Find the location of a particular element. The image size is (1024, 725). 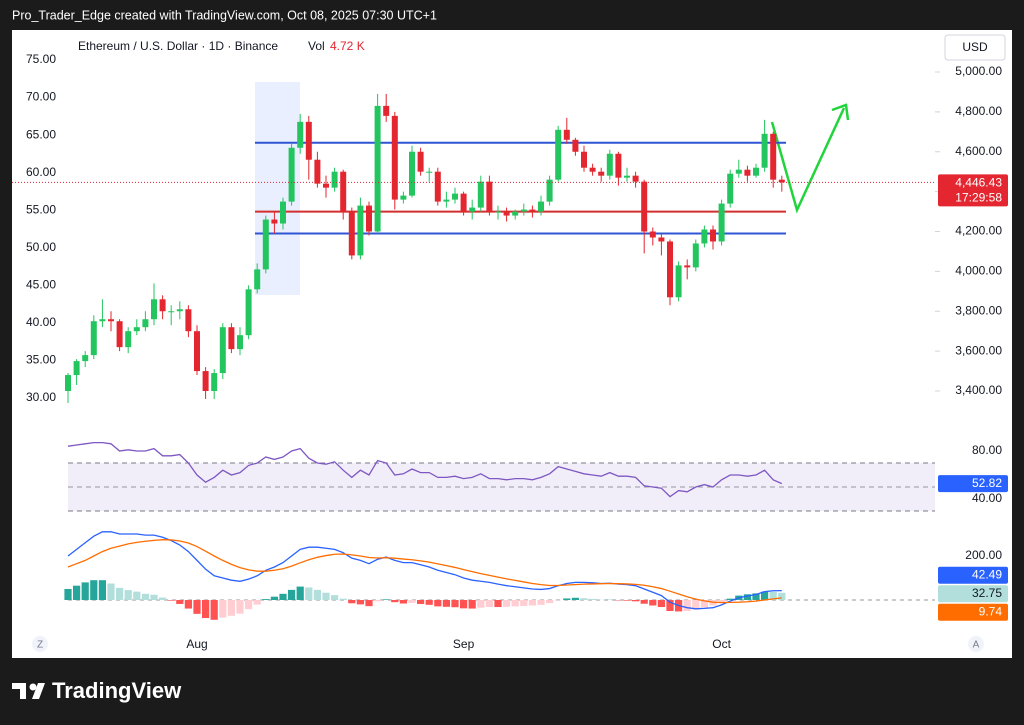

currency-box is located at coordinates (975, 47).